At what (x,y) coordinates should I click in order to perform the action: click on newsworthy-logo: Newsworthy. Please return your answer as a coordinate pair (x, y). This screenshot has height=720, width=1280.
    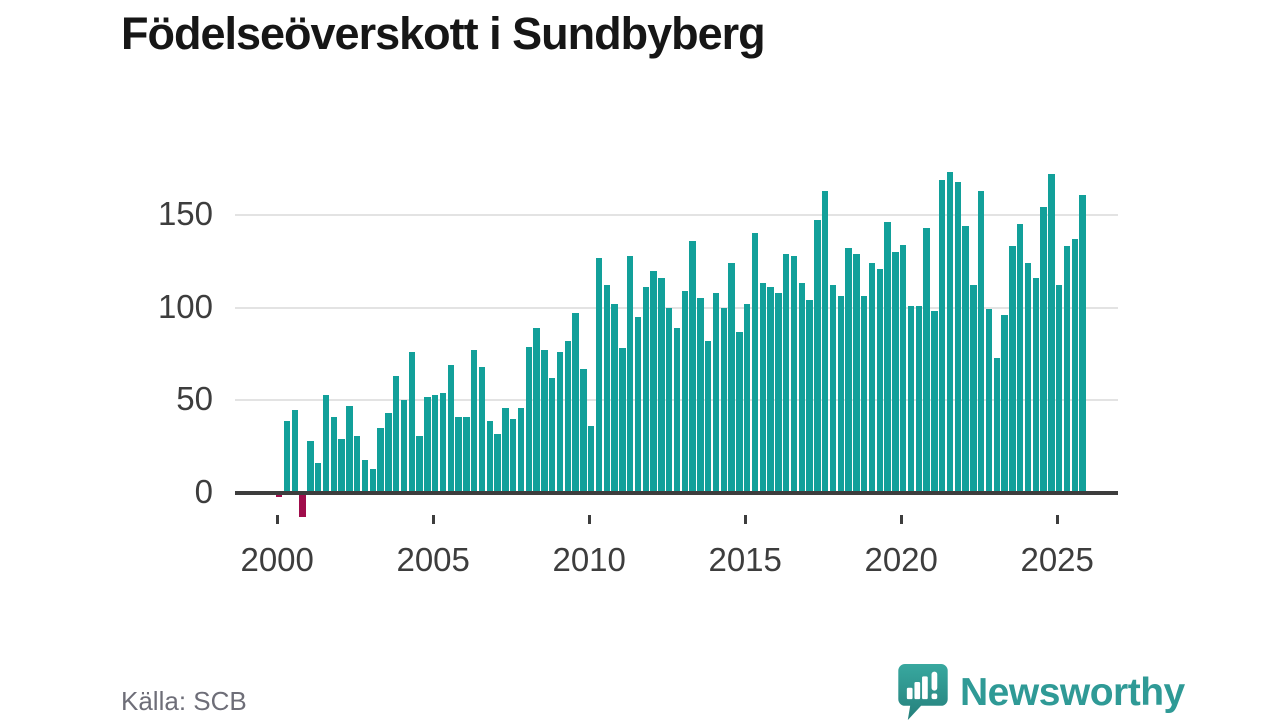
    Looking at the image, I should click on (1041, 692).